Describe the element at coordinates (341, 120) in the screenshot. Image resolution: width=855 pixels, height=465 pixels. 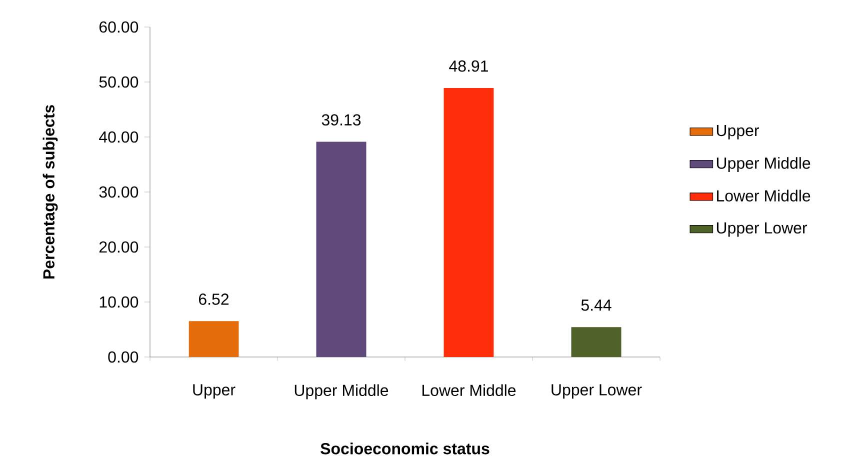
I see `data-label: 39.13` at that location.